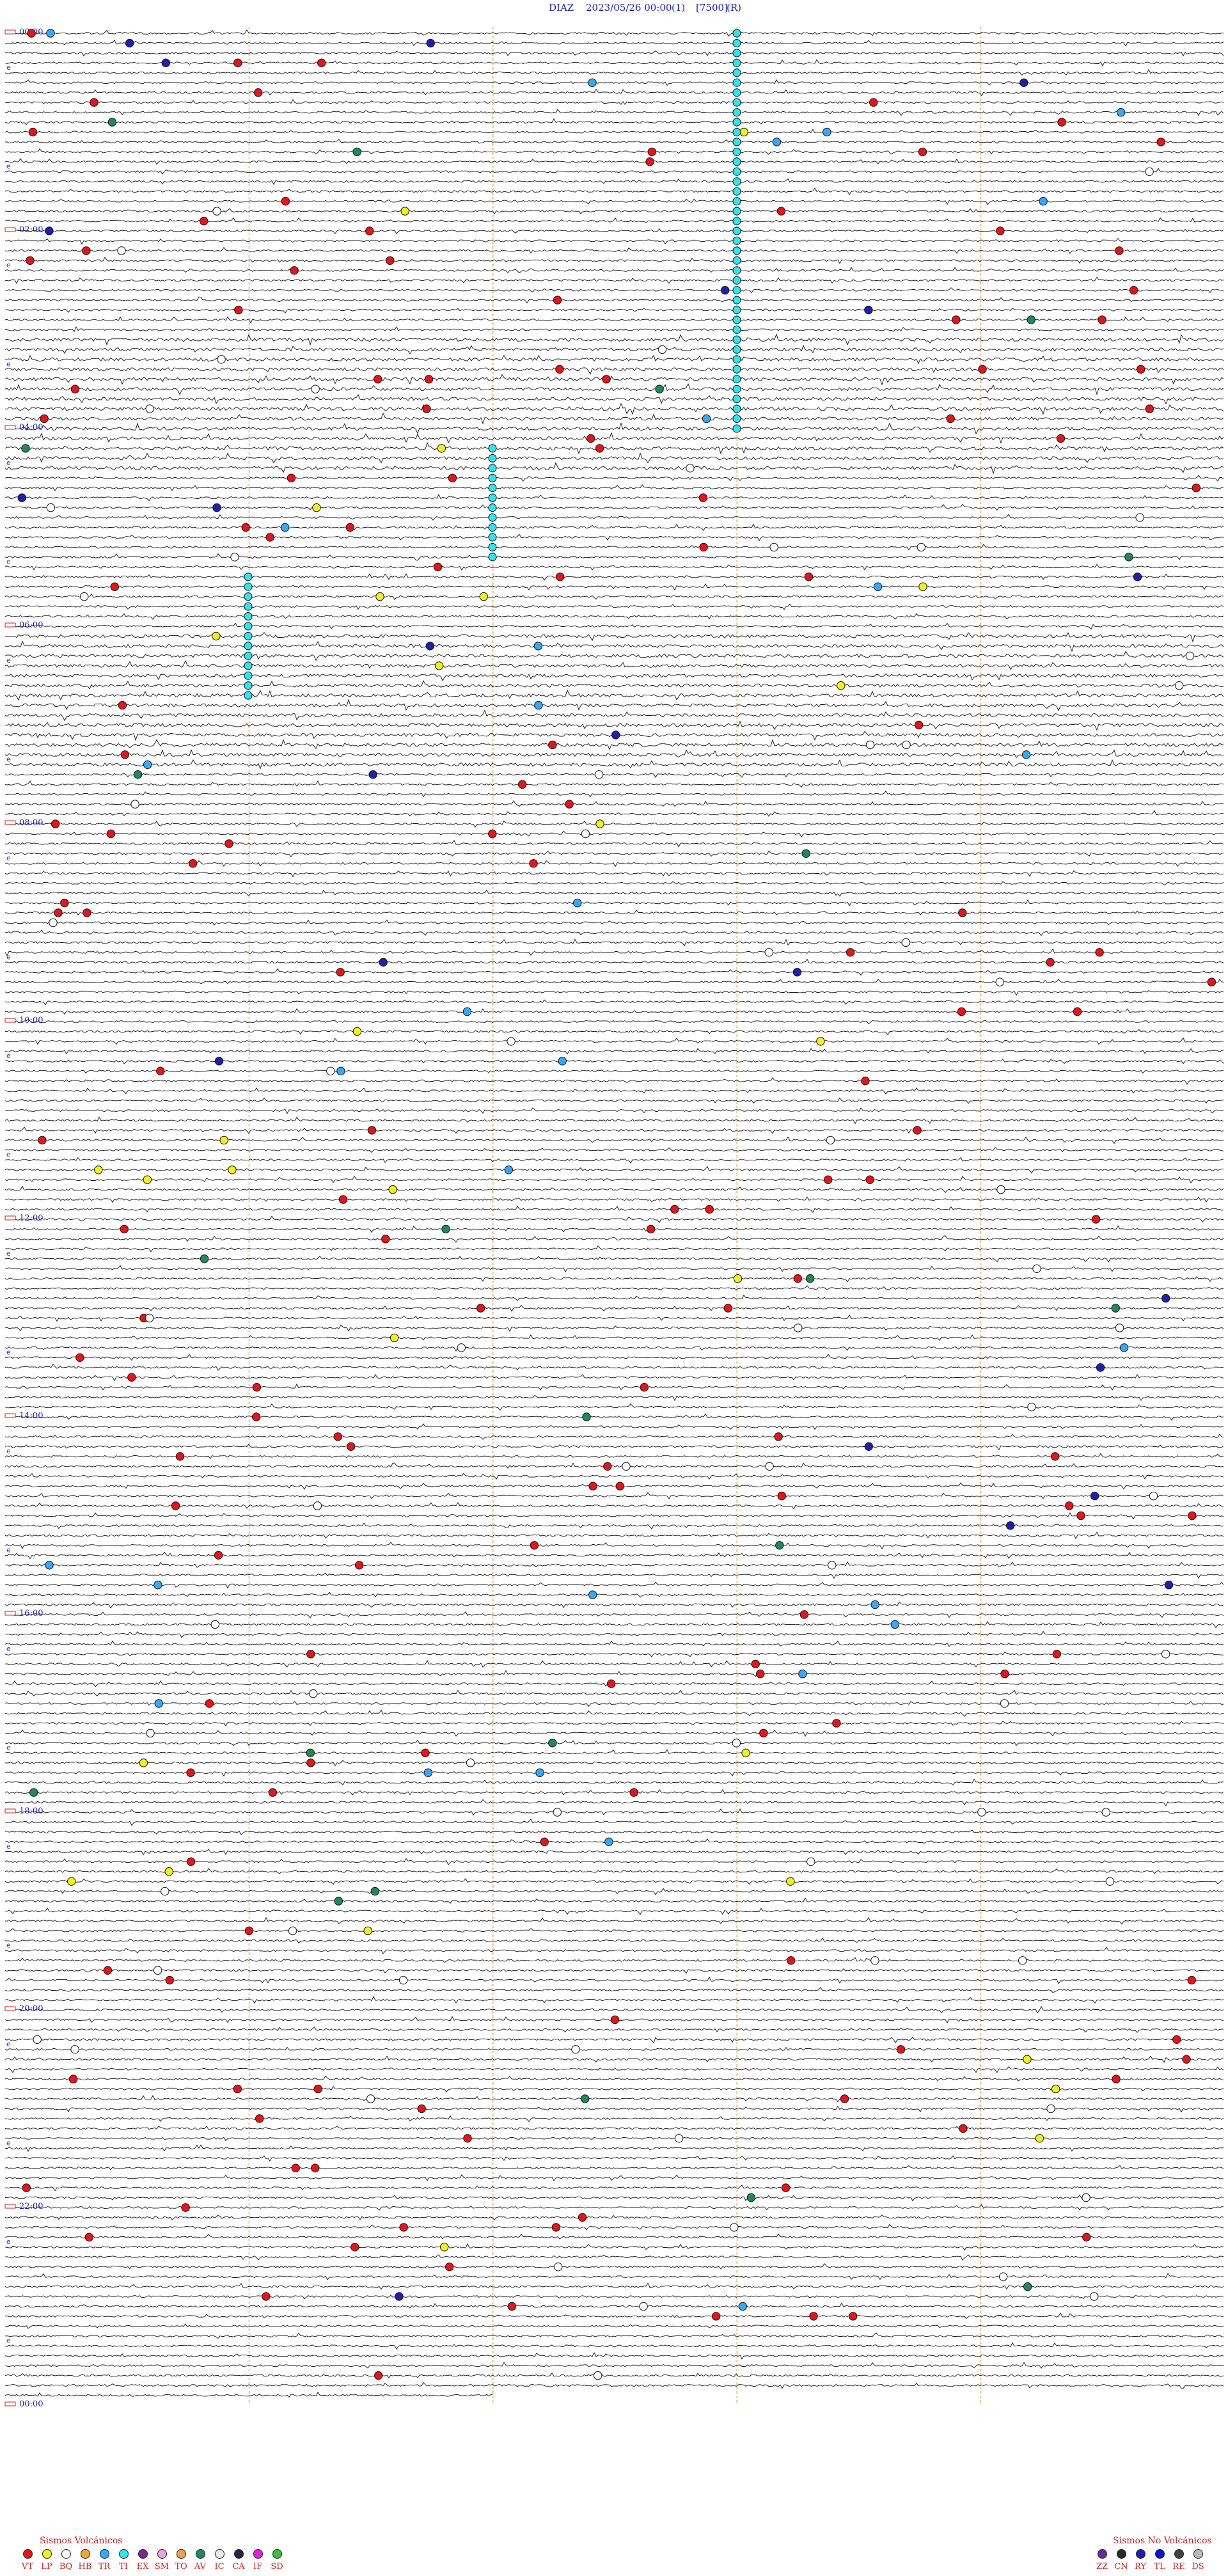 The image size is (1228, 2576). I want to click on header-datetime: 2023/05/26 00:00, so click(629, 7).